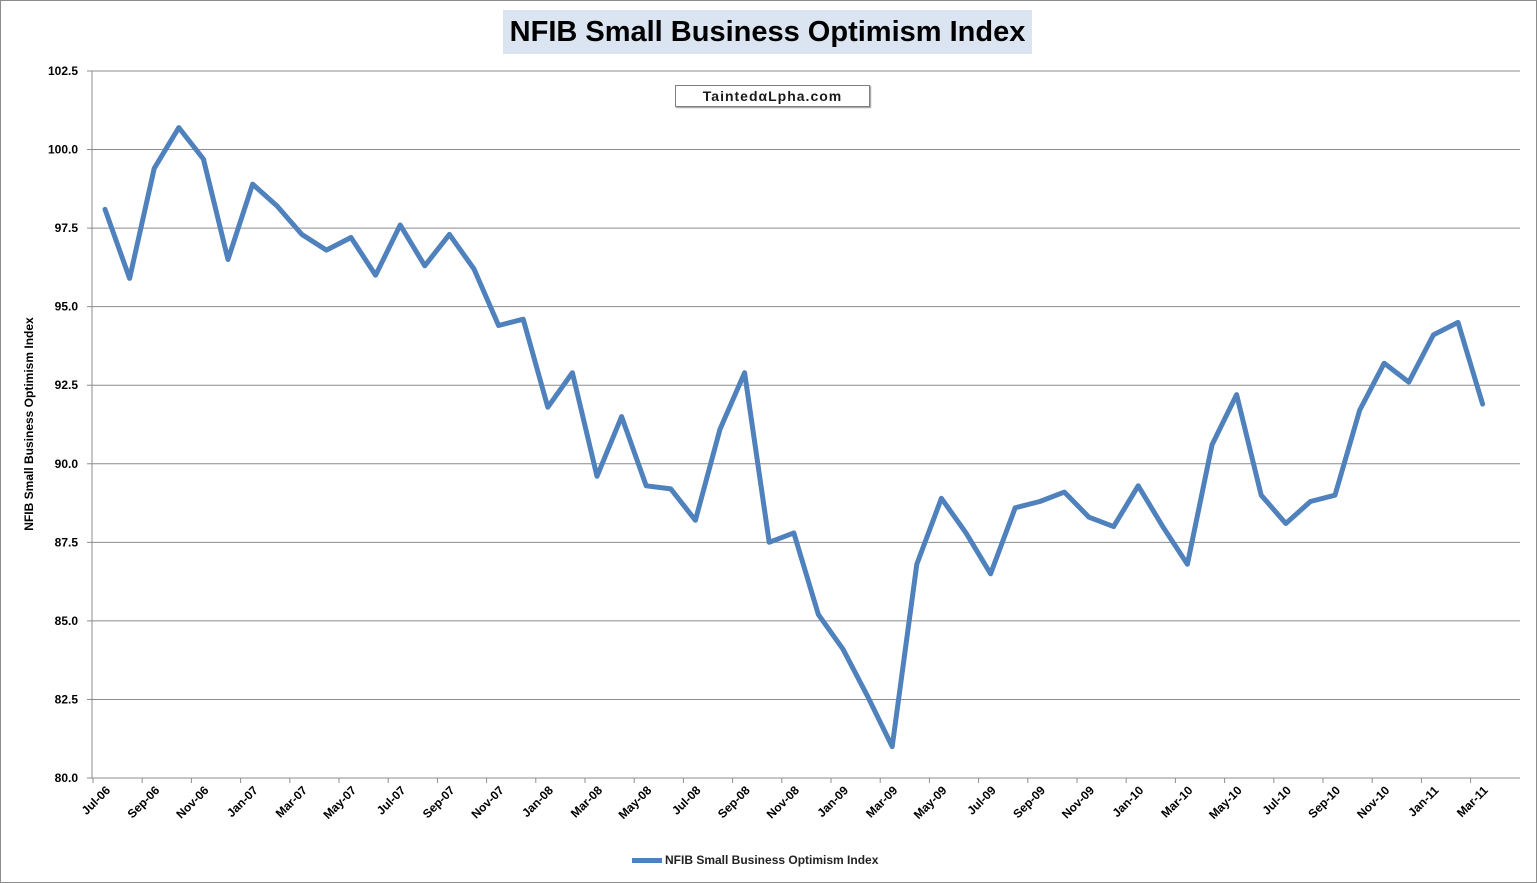  What do you see at coordinates (772, 860) in the screenshot?
I see `legend-label: NFIB Small Business Optimism Index` at bounding box center [772, 860].